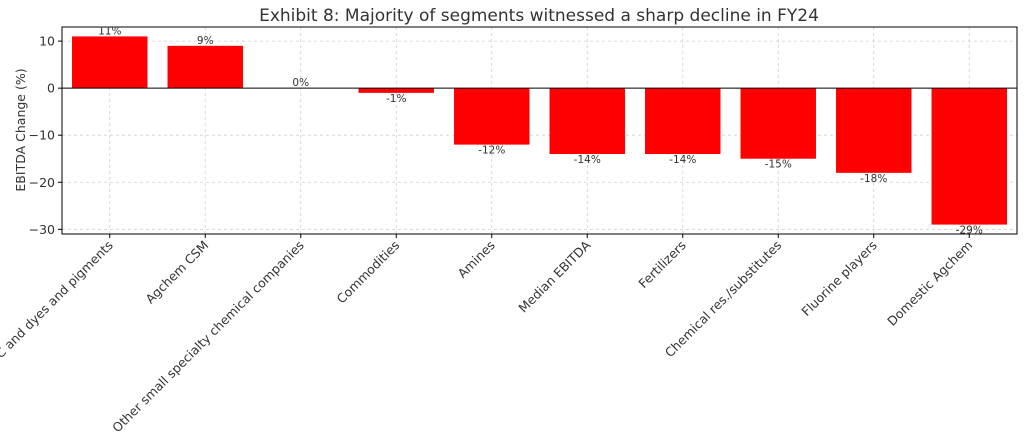  I want to click on x-tick-label: Fertilizers, so click(661, 264).